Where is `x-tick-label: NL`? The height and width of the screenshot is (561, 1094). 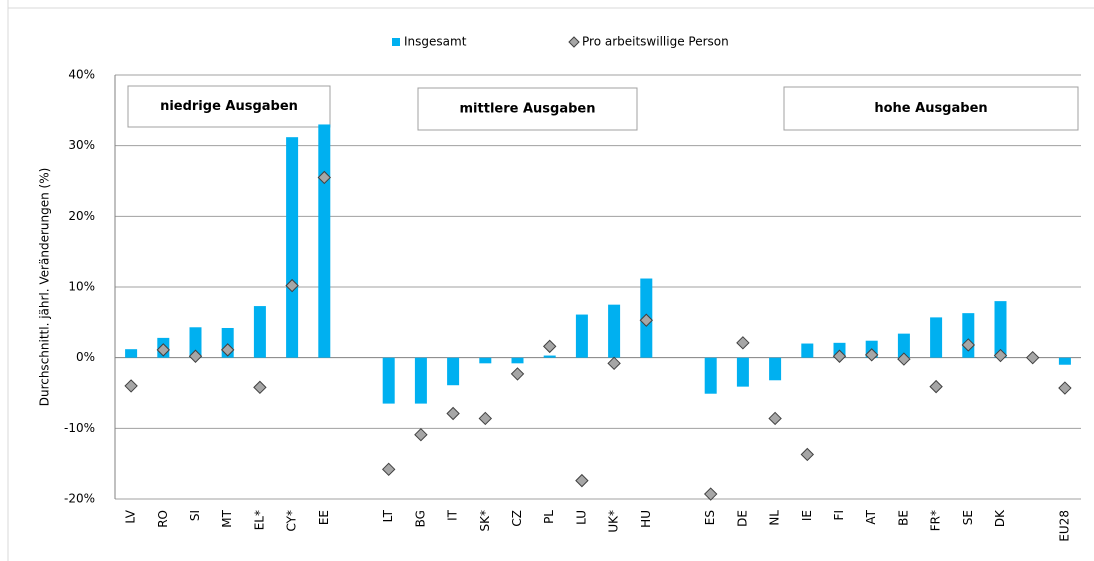
x-tick-label: NL is located at coordinates (775, 518).